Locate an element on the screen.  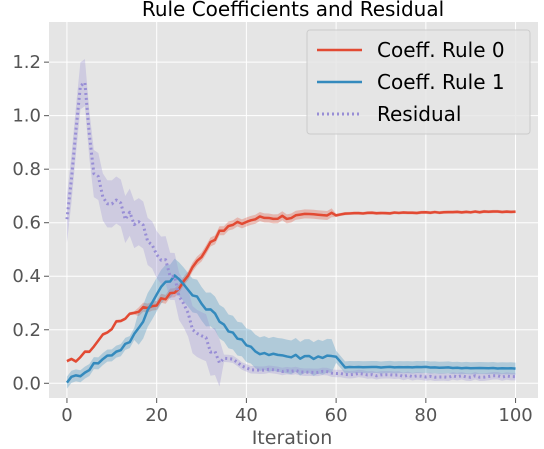
legend-box is located at coordinates (418, 82).